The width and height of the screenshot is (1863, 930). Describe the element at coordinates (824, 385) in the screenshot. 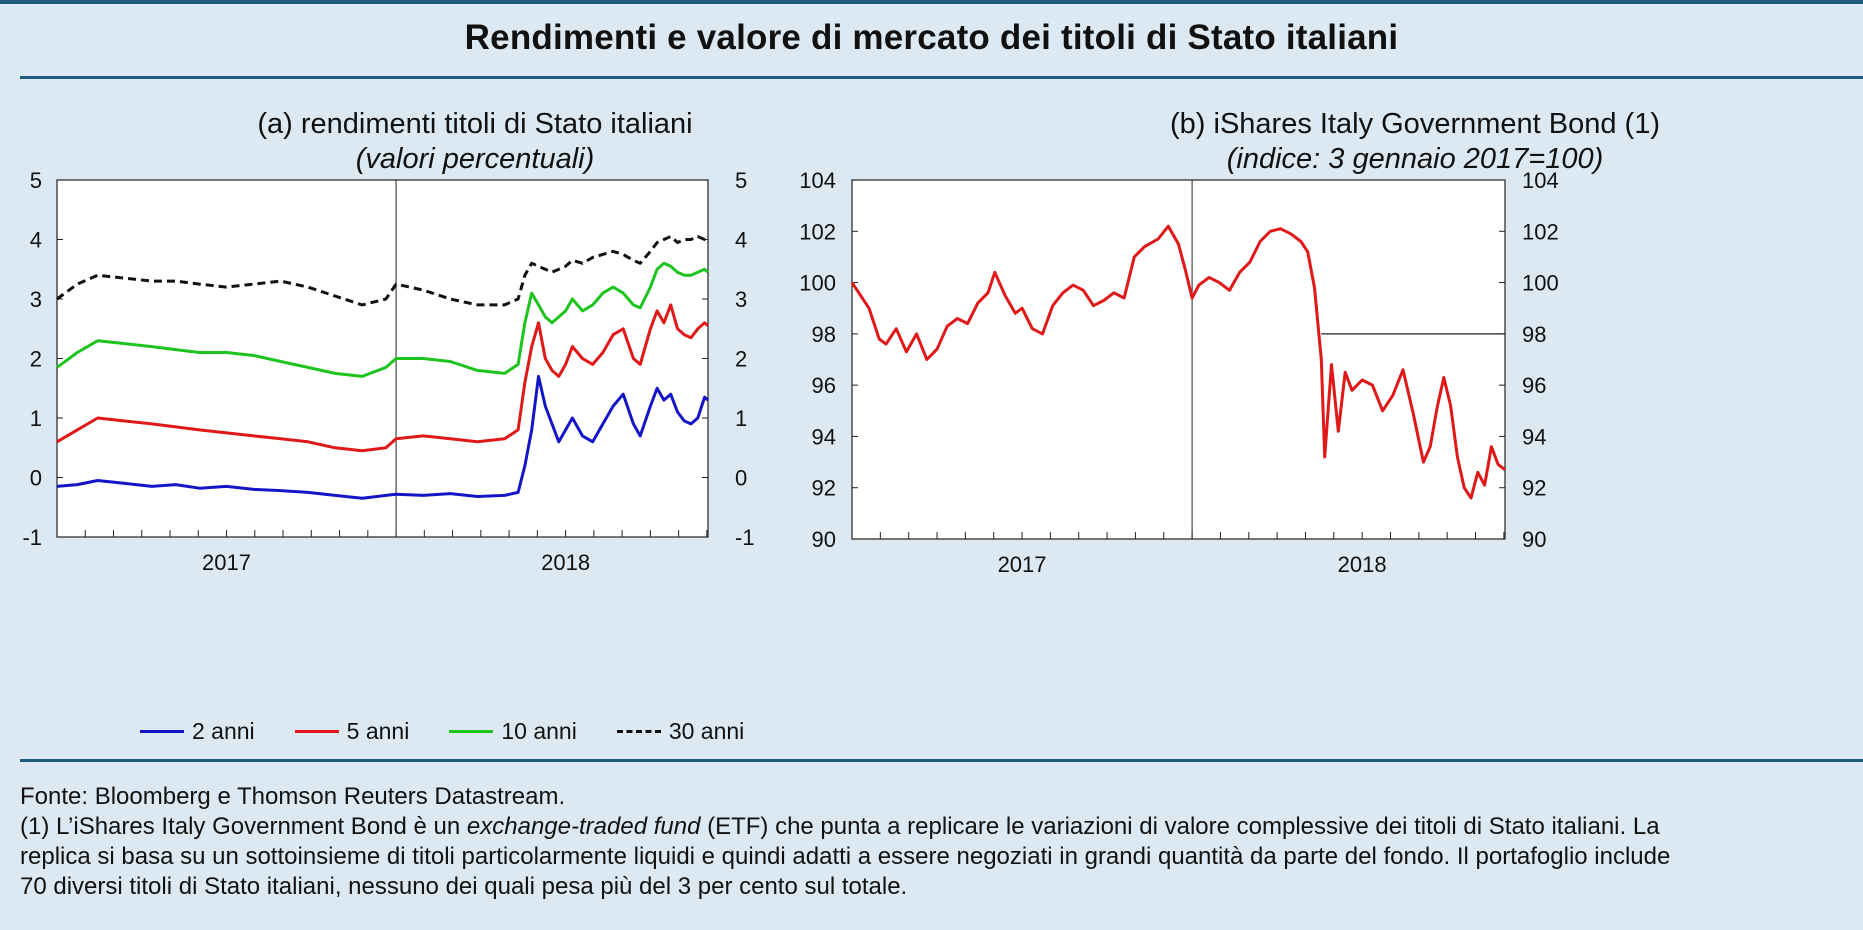

I see `y-tick-label-left: 96` at that location.